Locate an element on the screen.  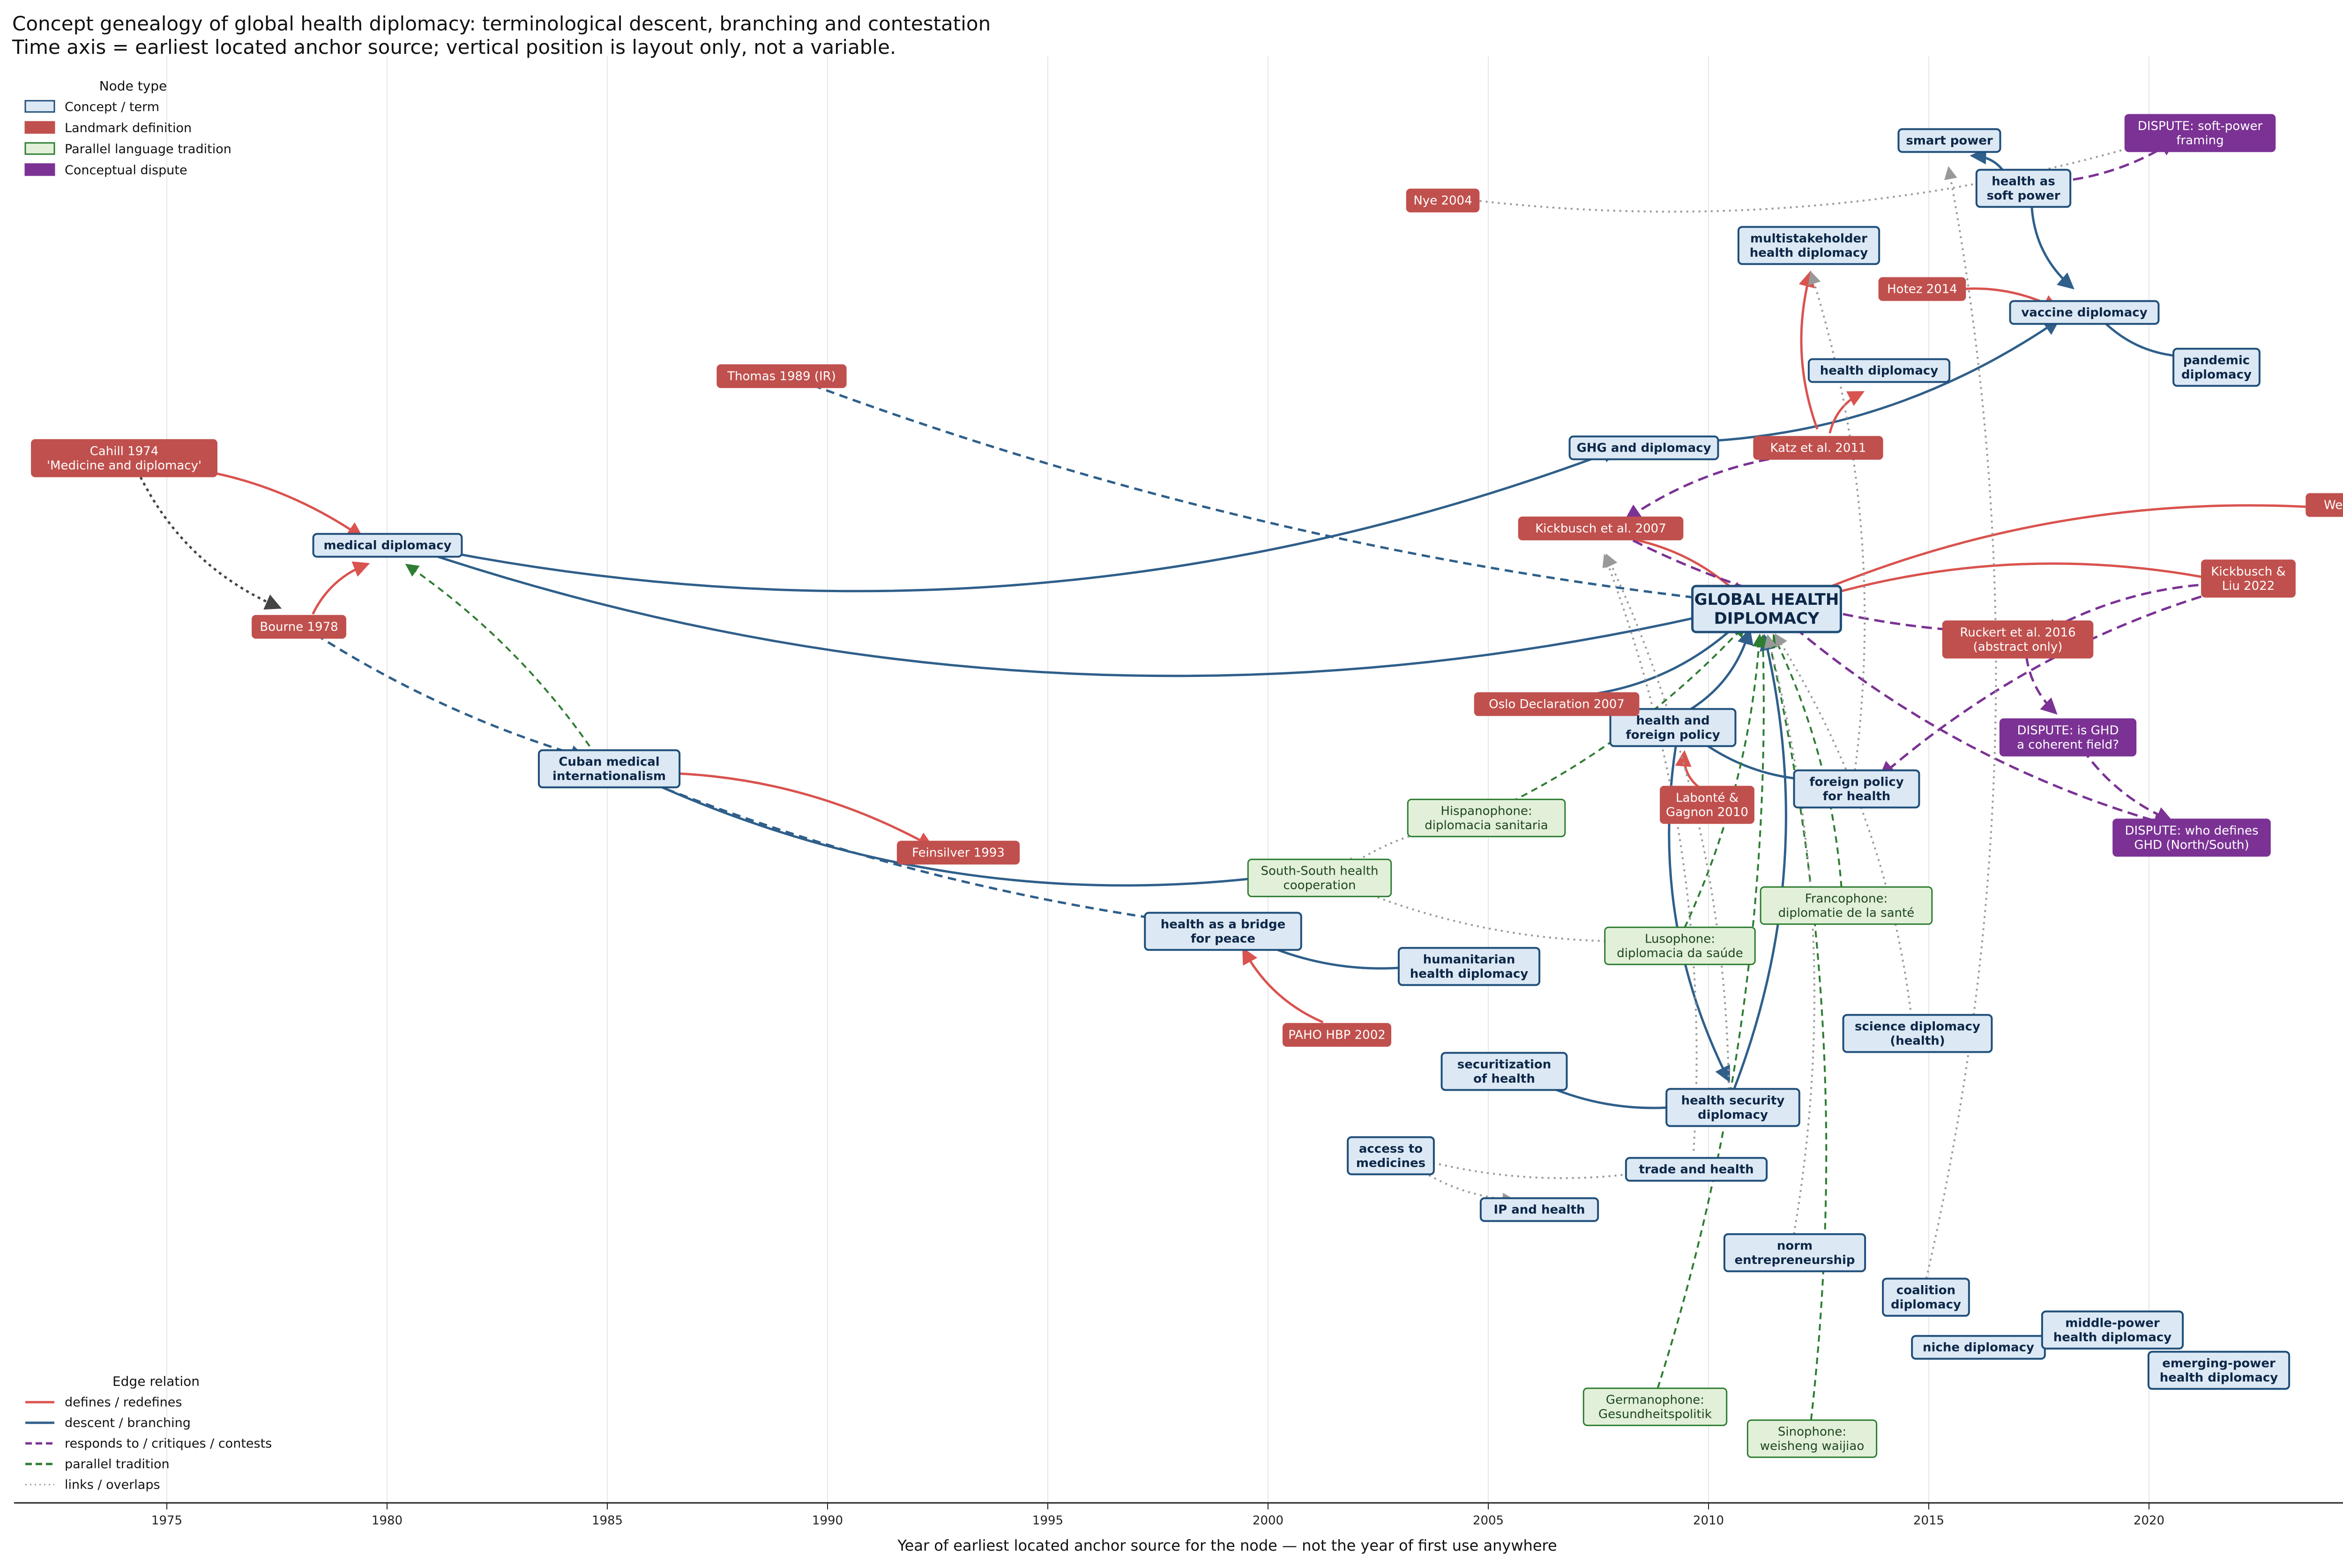
node-label-coal: coalition is located at coordinates (1925, 1290).